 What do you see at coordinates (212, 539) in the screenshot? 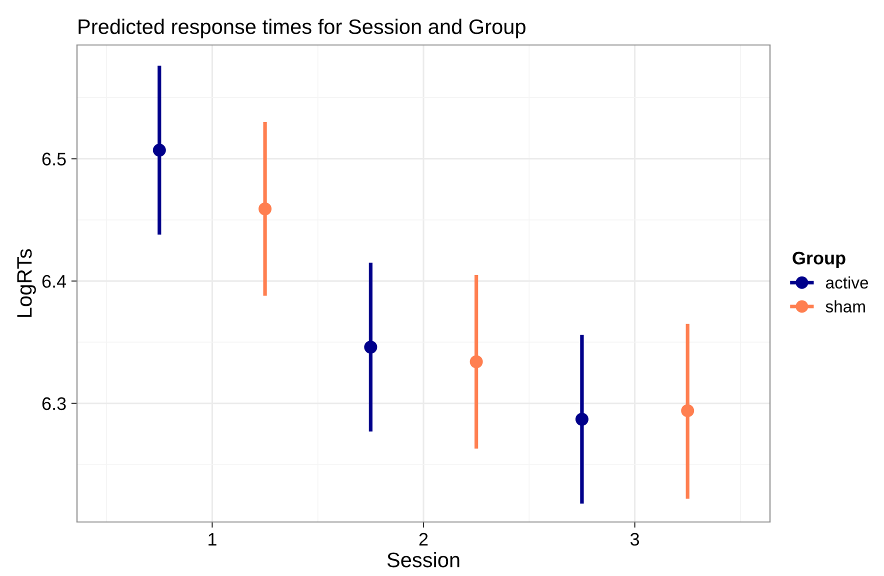
I see `x-tick-label: 1` at bounding box center [212, 539].